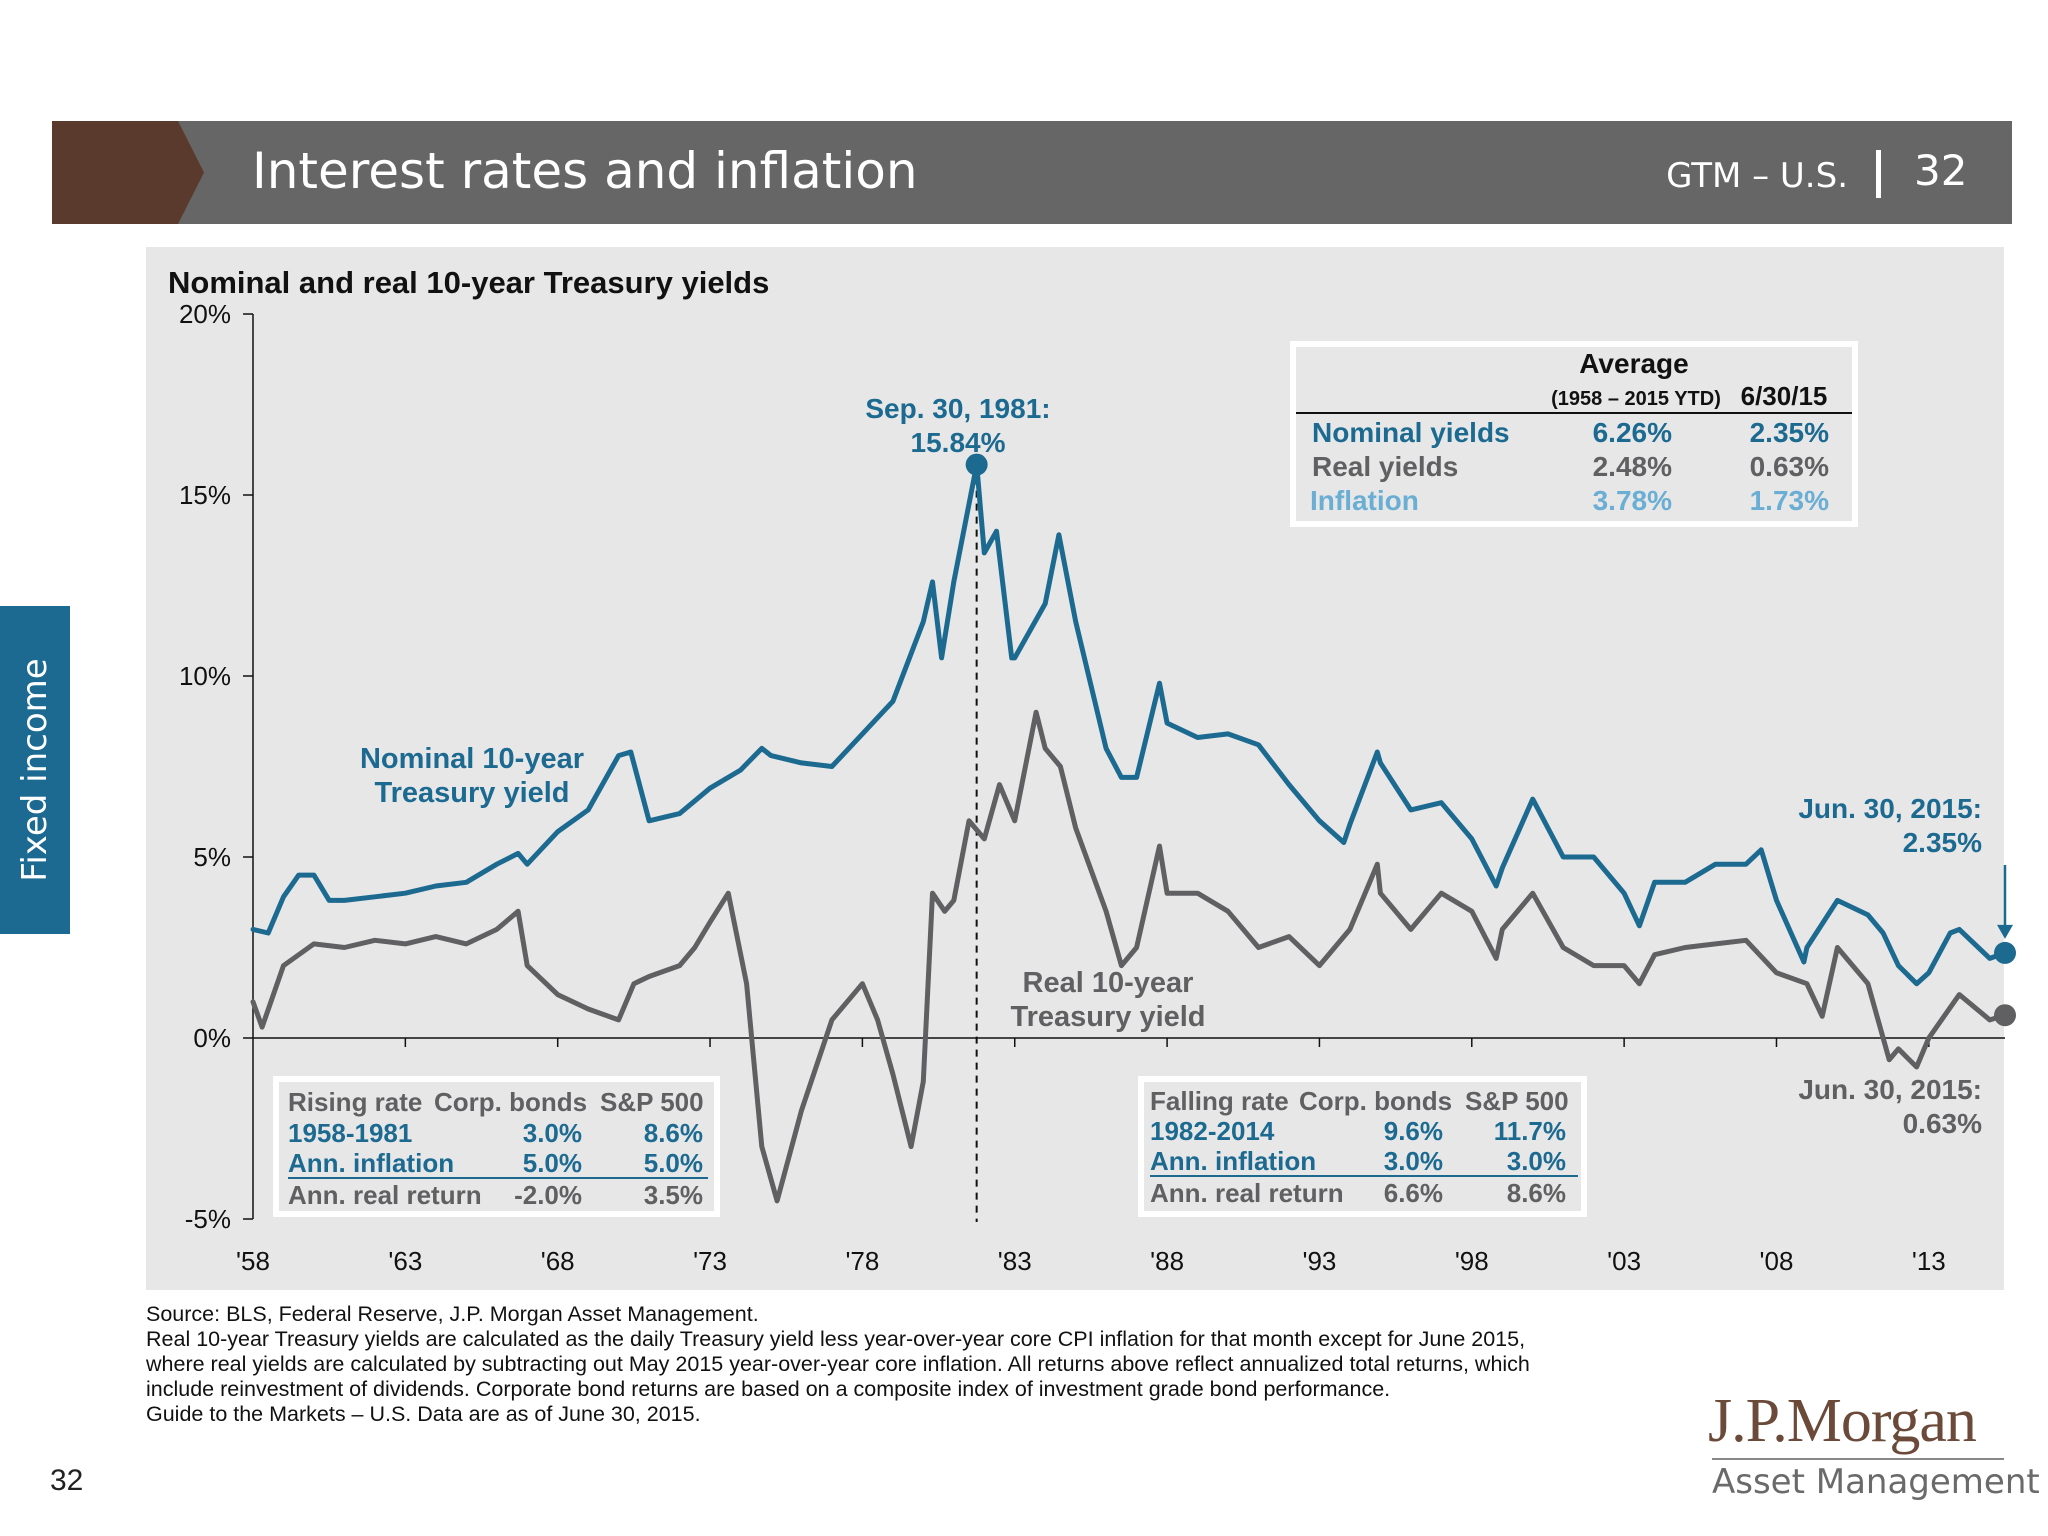 Image resolution: width=2048 pixels, height=1536 pixels. I want to click on average-header: Average, so click(1633, 363).